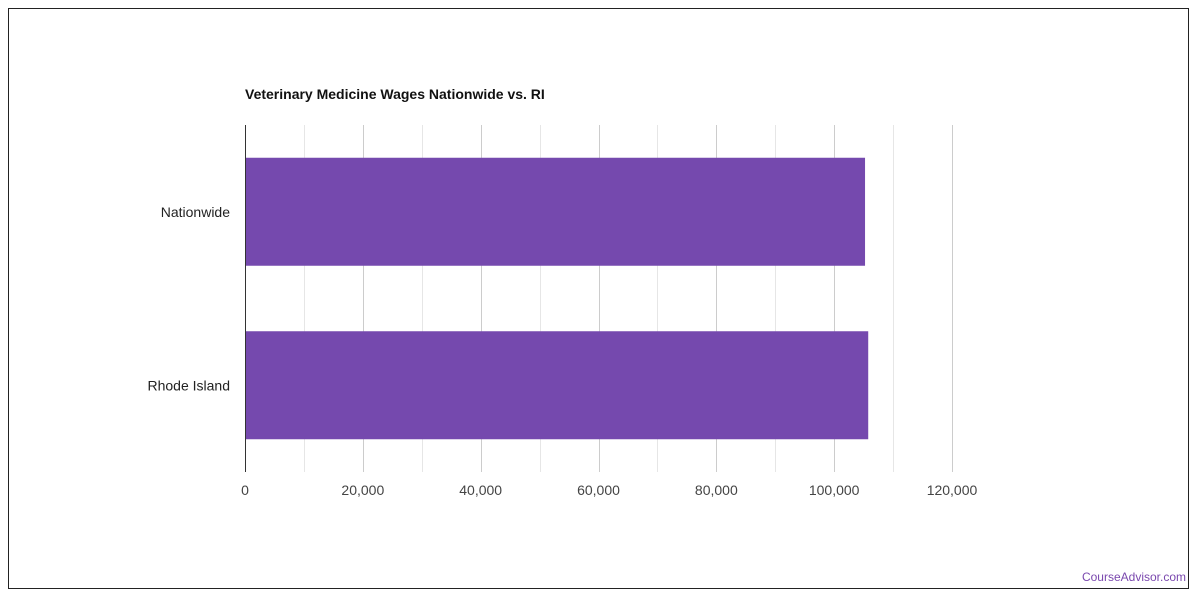  Describe the element at coordinates (557, 385) in the screenshot. I see `bar-rhode-island` at that location.